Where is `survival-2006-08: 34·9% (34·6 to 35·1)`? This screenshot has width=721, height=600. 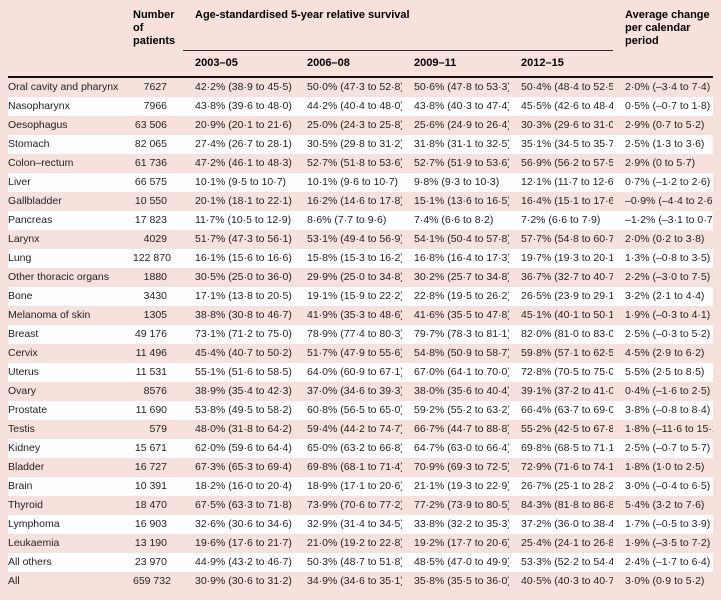
survival-2006-08: 34·9% (34·6 to 35·1) is located at coordinates (354, 581).